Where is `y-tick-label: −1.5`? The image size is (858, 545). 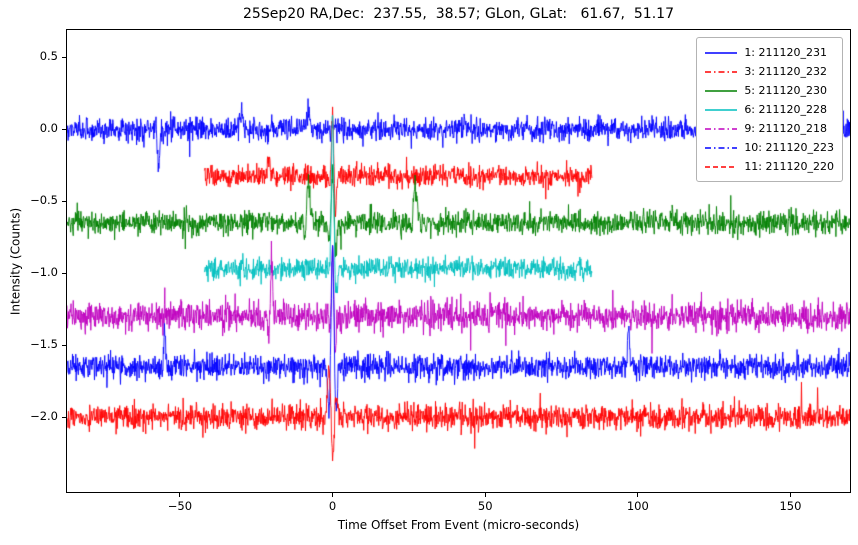 y-tick-label: −1.5 is located at coordinates (44, 344).